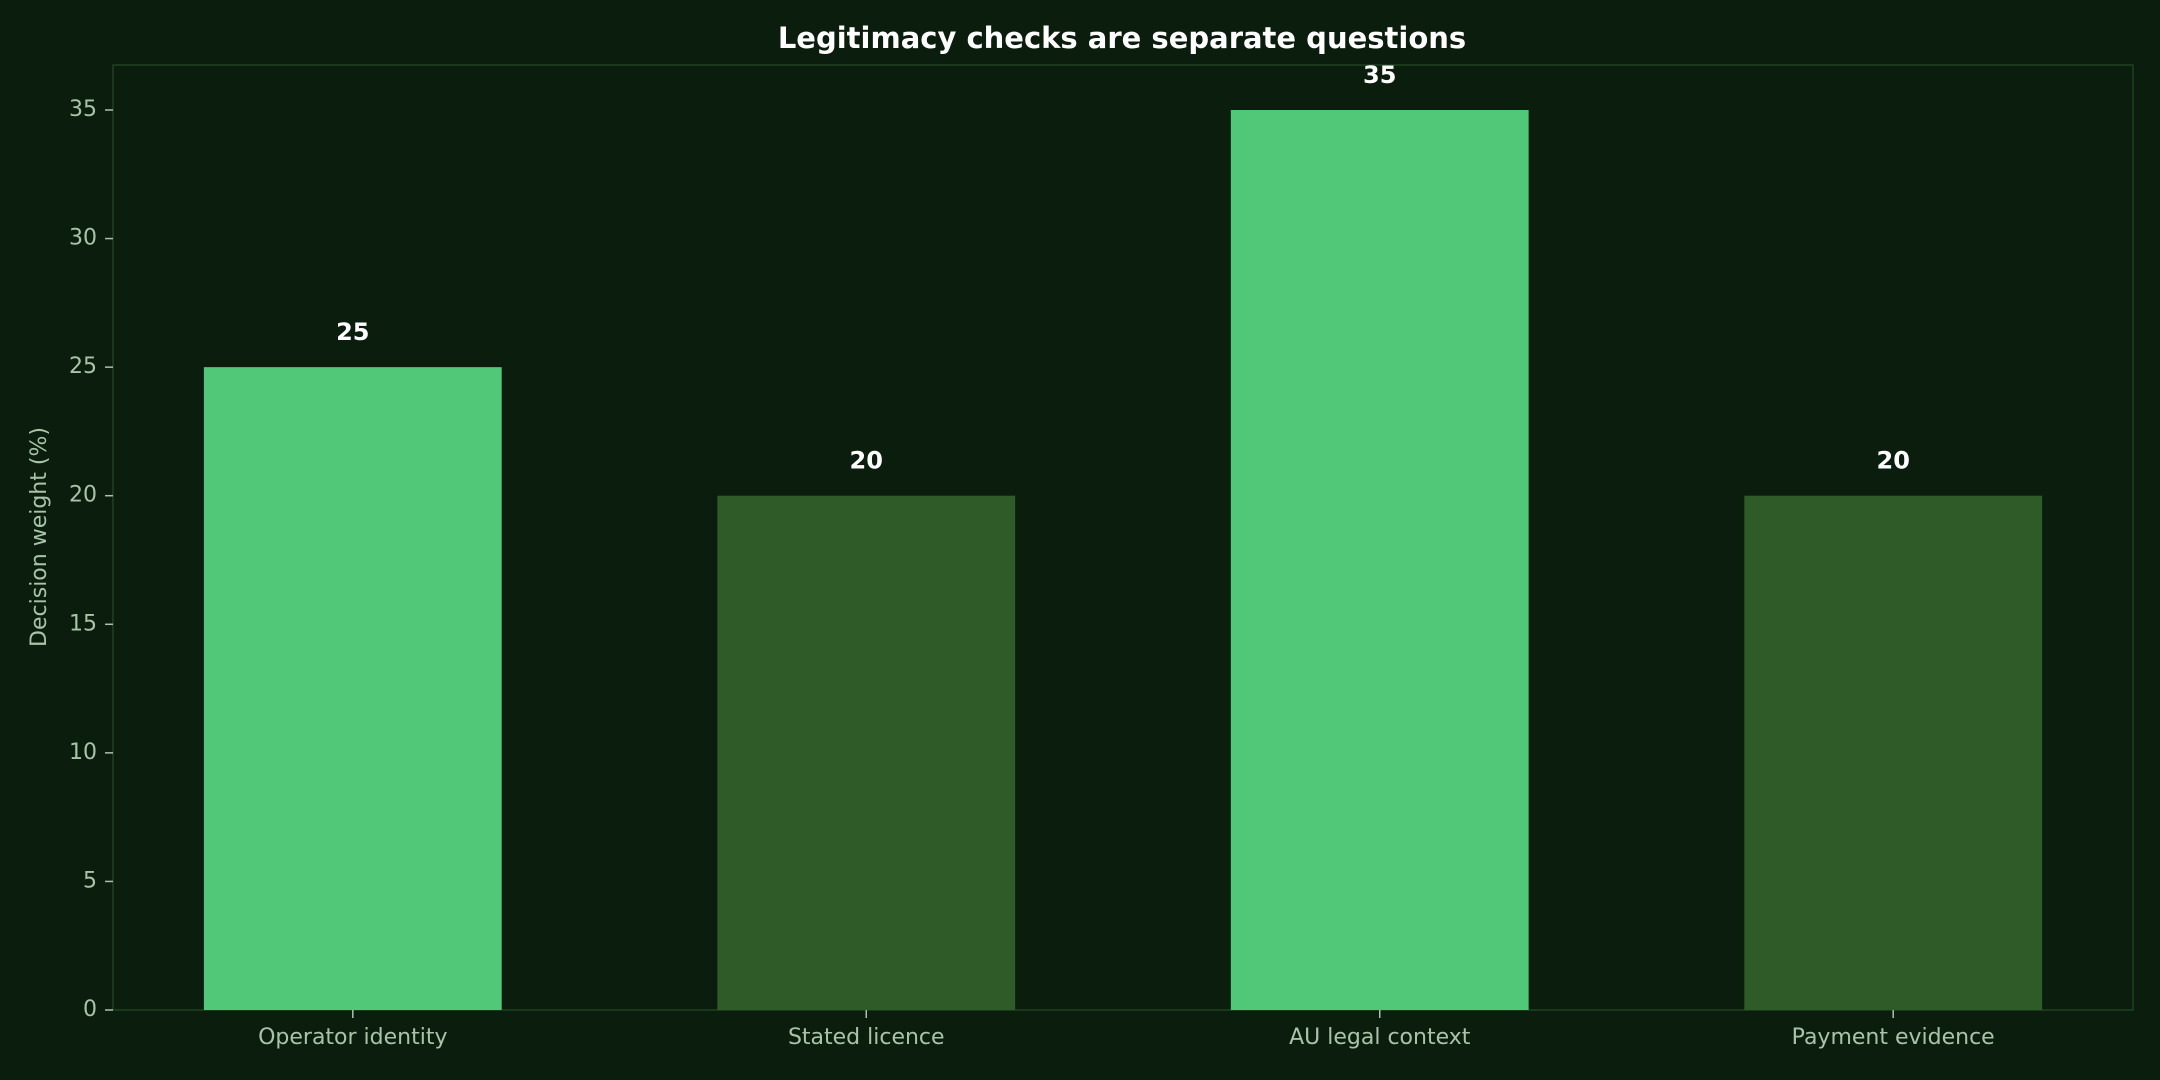  Describe the element at coordinates (1379, 75) in the screenshot. I see `value-label: 35` at that location.